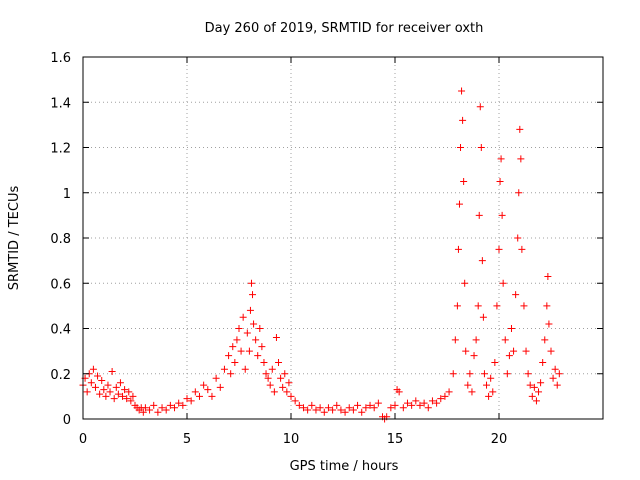  What do you see at coordinates (291, 439) in the screenshot?
I see `x-tick-label: 10` at bounding box center [291, 439].